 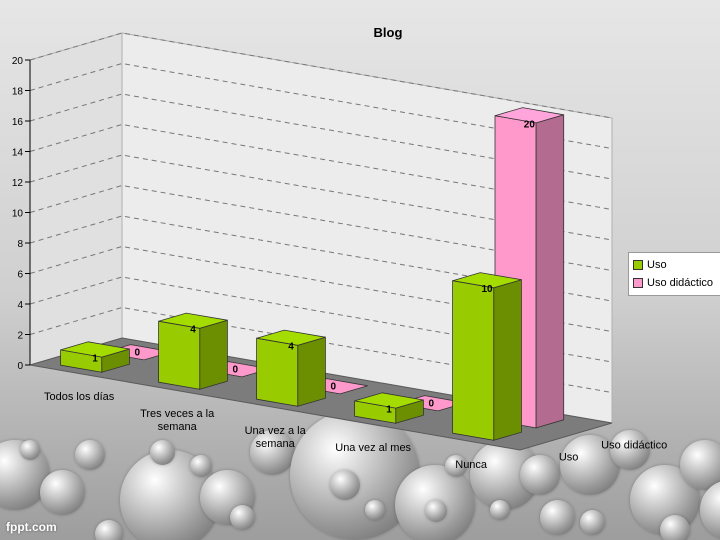 What do you see at coordinates (638, 265) in the screenshot?
I see `legend-swatch-uso` at bounding box center [638, 265].